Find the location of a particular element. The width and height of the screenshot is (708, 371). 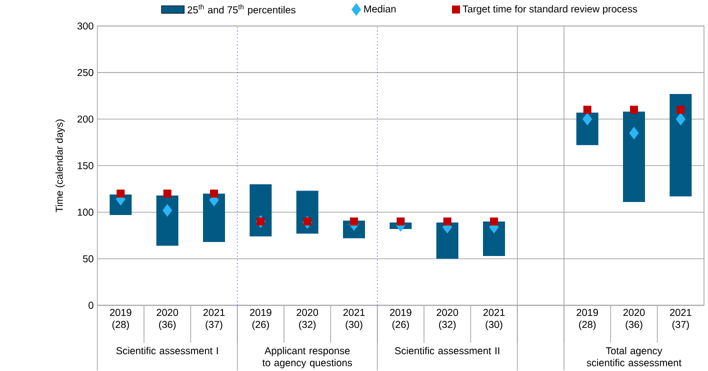

text: Scientific assessment II is located at coordinates (447, 350).